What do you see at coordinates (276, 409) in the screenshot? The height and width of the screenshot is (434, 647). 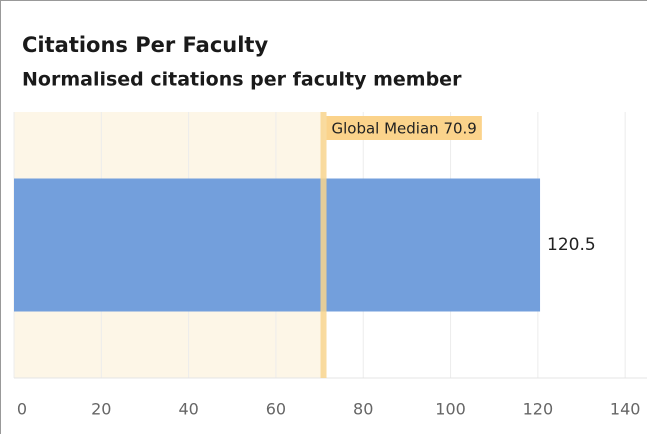 I see `x-tick-label: 60` at bounding box center [276, 409].